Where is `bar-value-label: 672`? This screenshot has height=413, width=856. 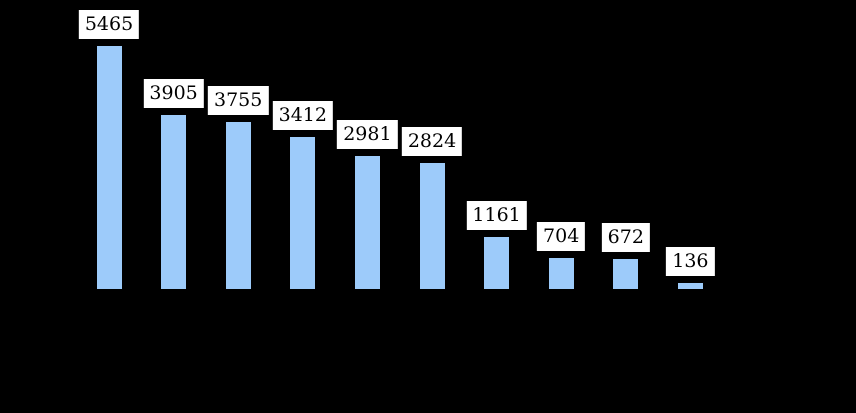 bar-value-label: 672 is located at coordinates (625, 237).